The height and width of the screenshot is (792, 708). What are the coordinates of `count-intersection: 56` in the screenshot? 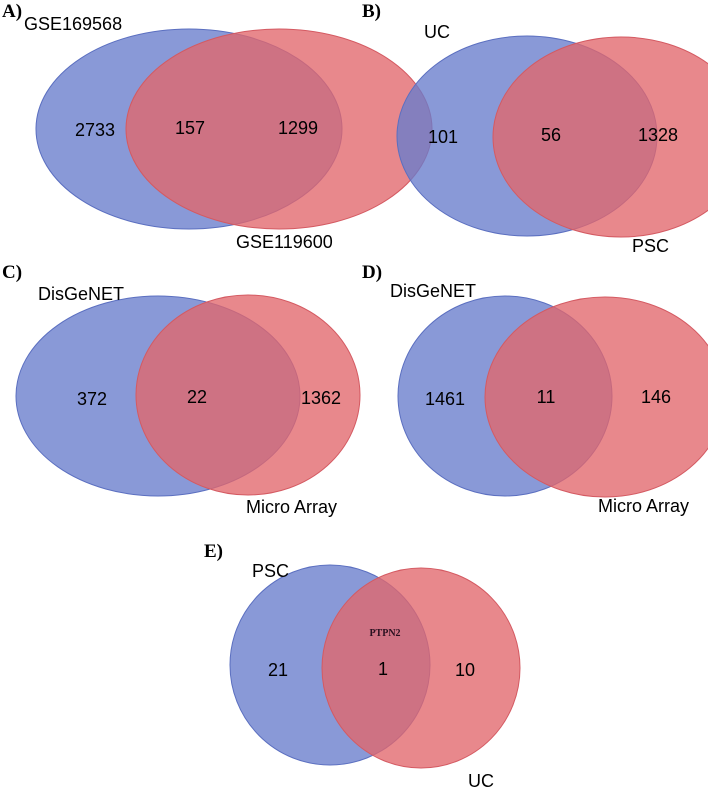 It's located at (551, 135).